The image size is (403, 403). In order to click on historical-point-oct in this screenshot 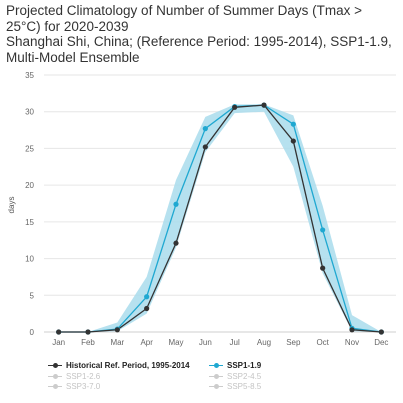, I will do `click(323, 268)`.